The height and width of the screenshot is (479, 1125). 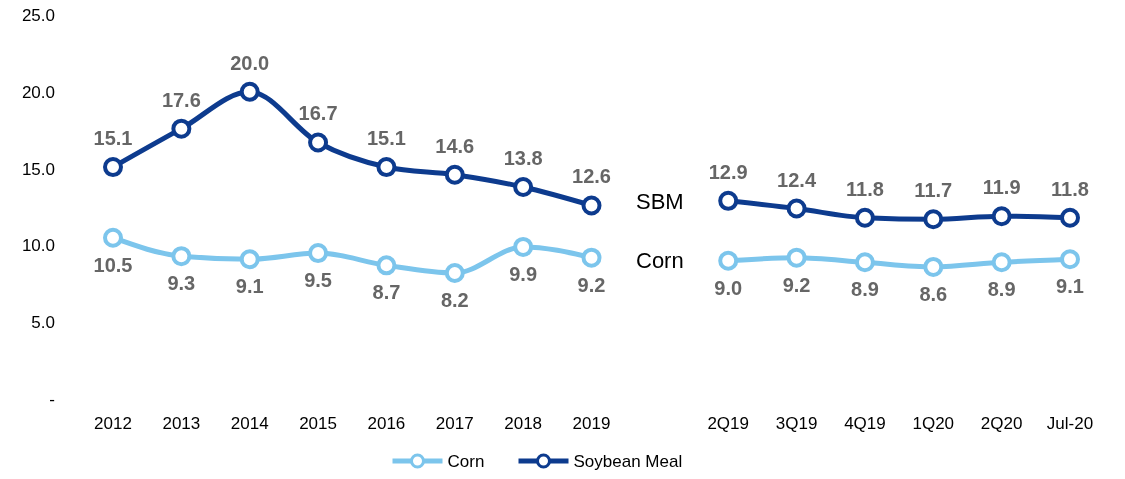 I want to click on x-tick-label: 1Q20, so click(x=933, y=423).